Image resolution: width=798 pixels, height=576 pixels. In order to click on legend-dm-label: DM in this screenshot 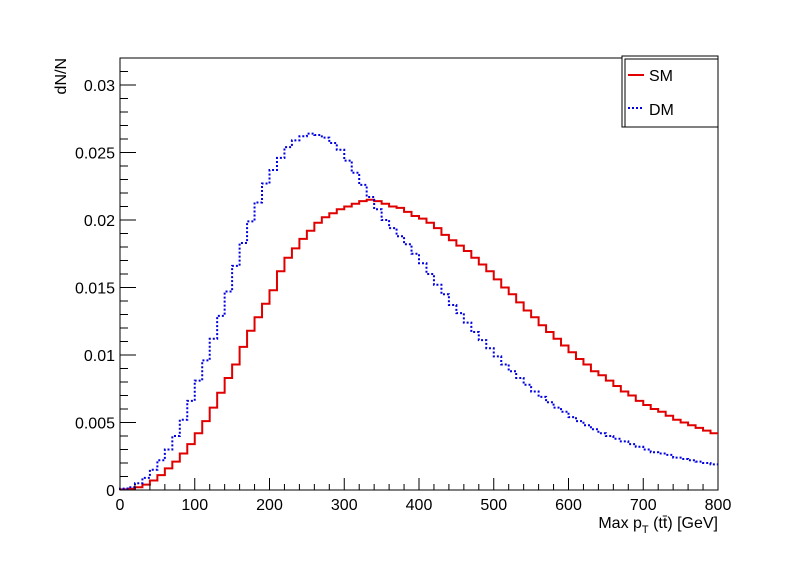, I will do `click(661, 110)`.